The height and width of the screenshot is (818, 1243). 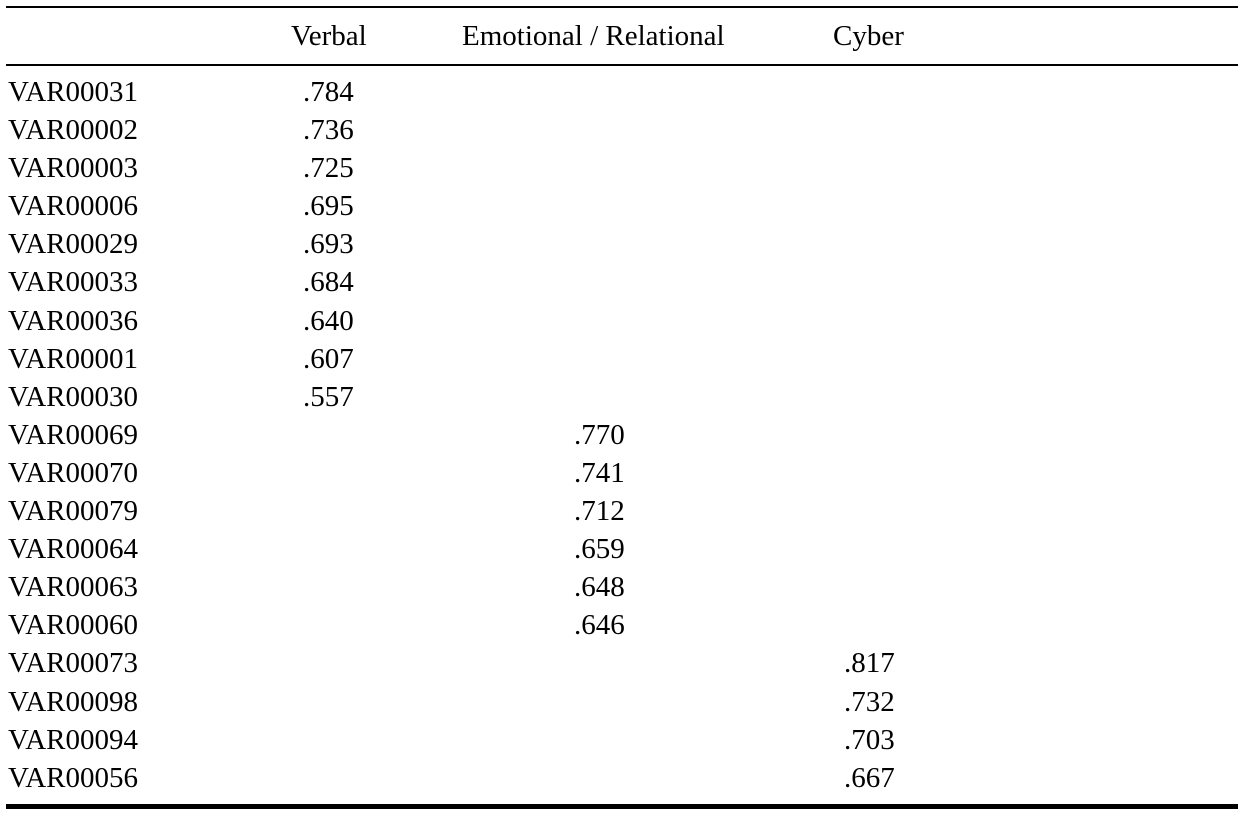 I want to click on cyber-loading-cell: .817, so click(x=869, y=663).